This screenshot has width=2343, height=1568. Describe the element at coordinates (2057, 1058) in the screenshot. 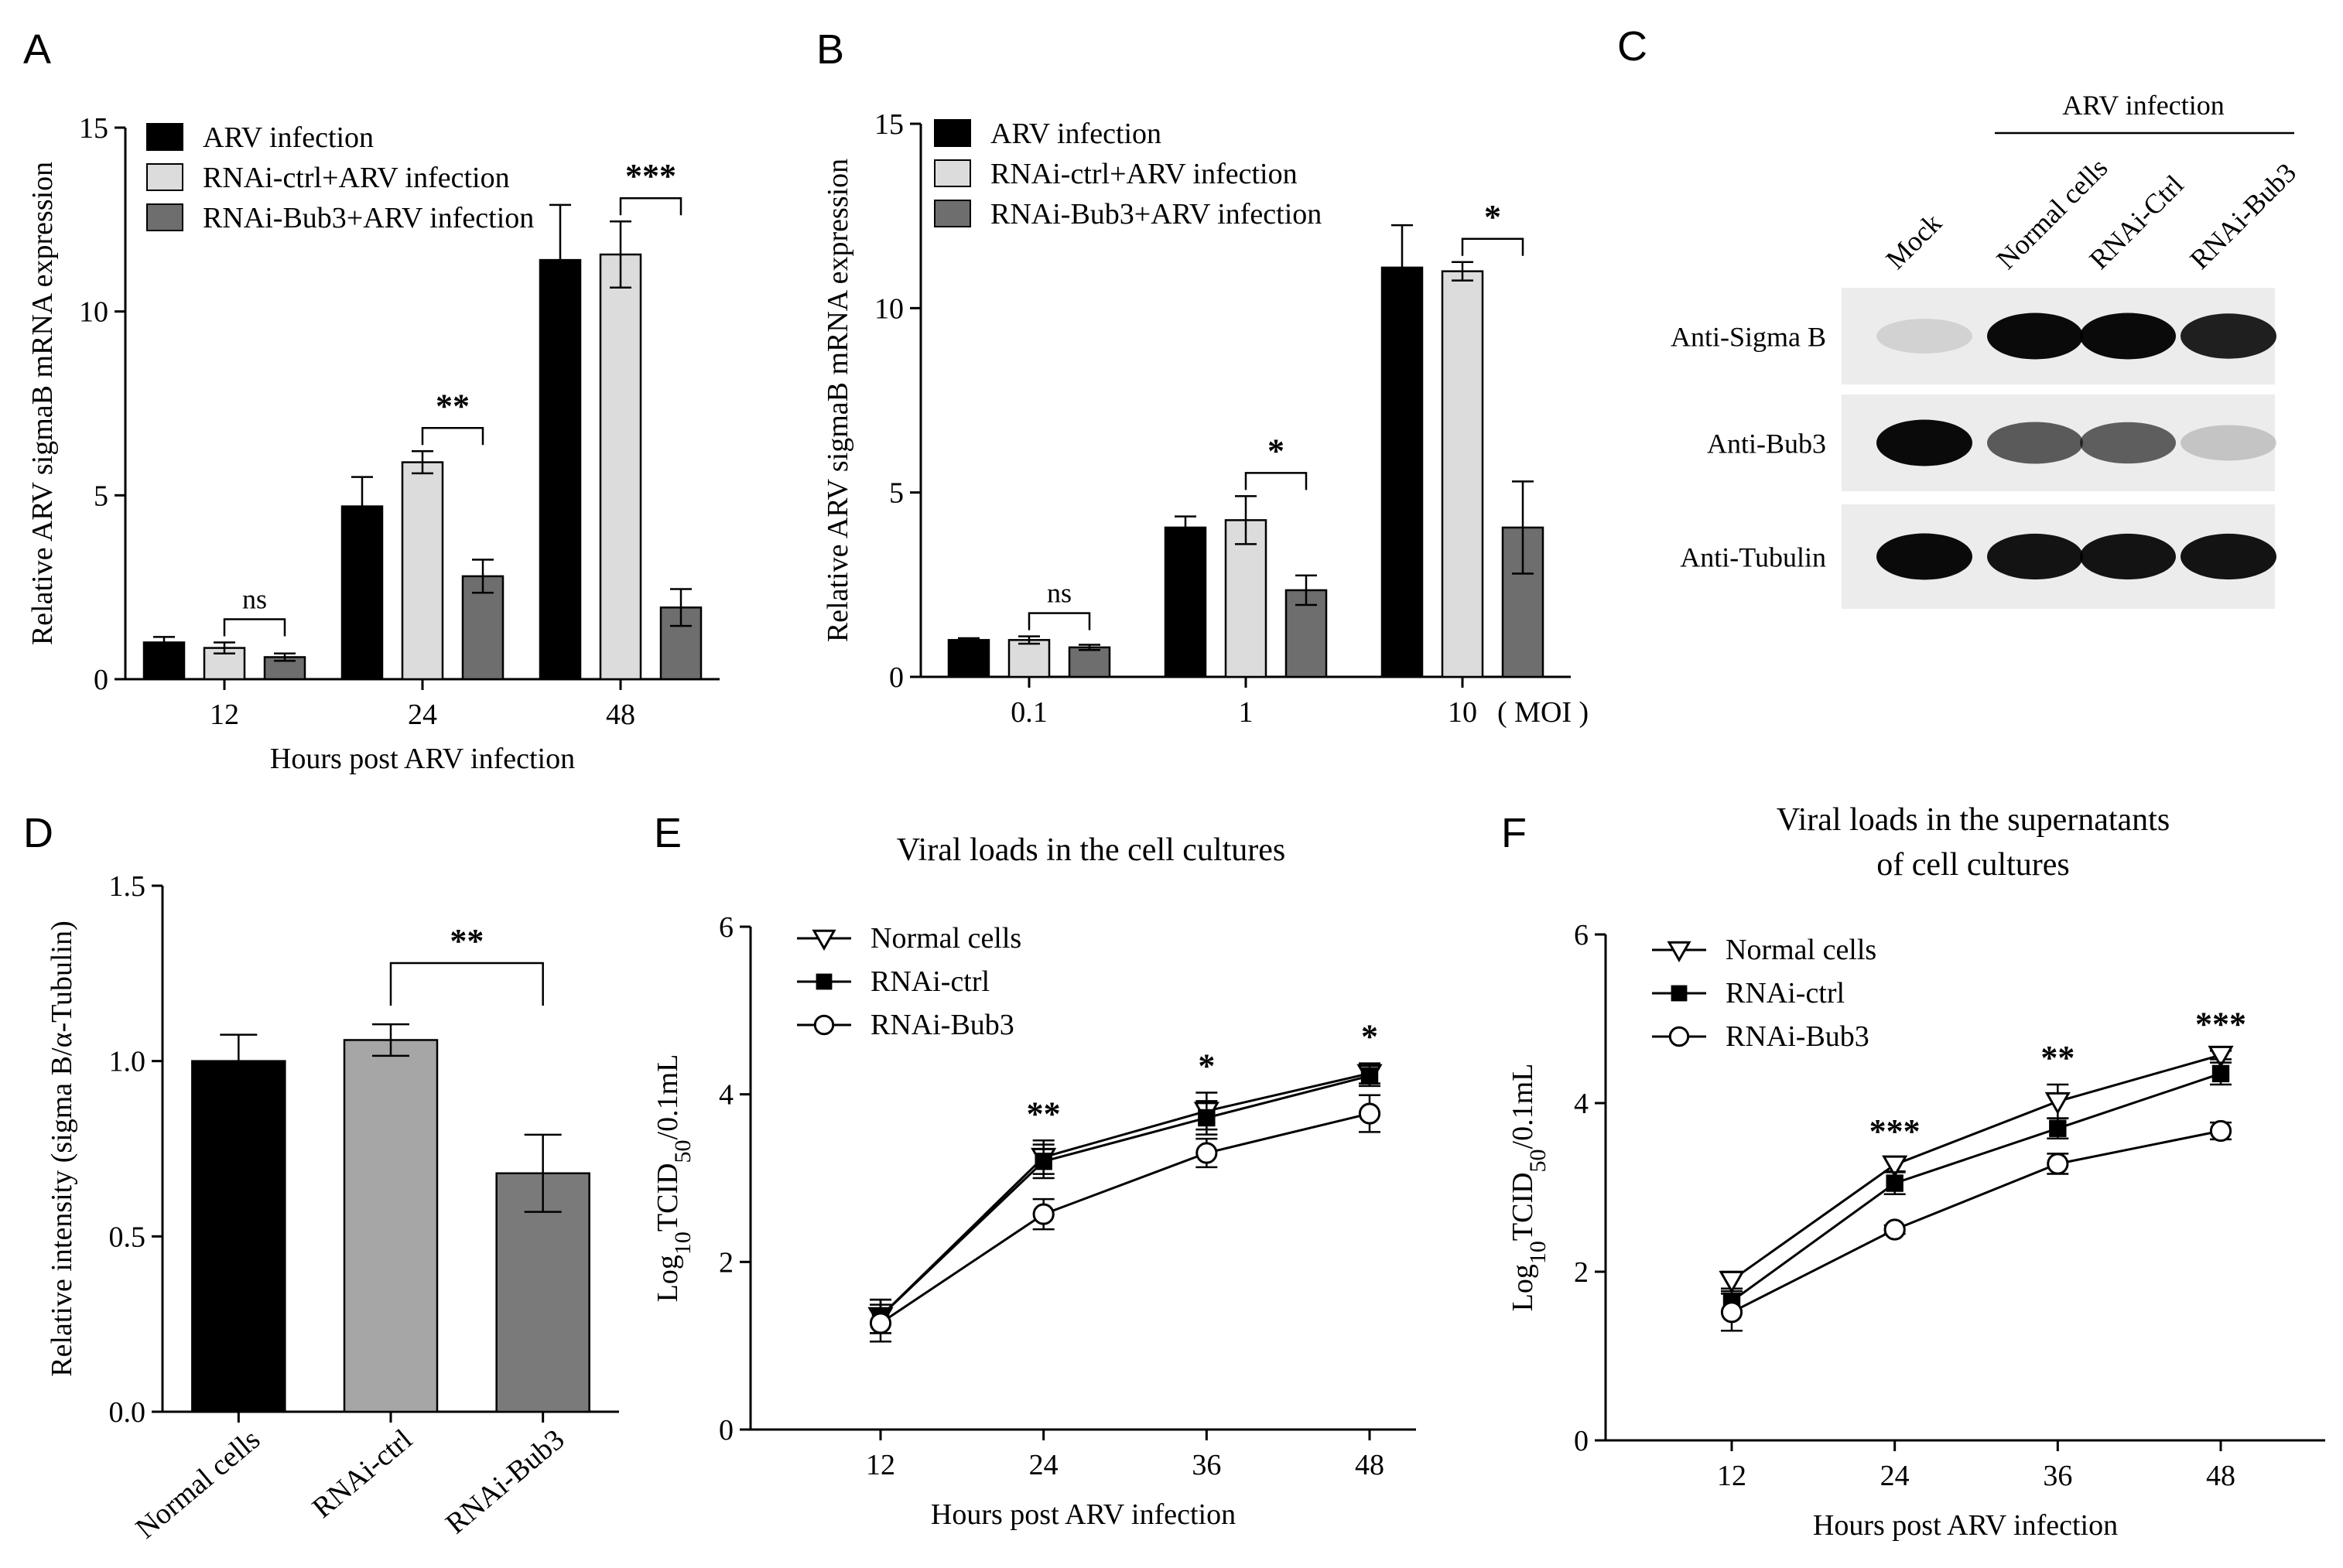

I see `significance-label: **` at that location.